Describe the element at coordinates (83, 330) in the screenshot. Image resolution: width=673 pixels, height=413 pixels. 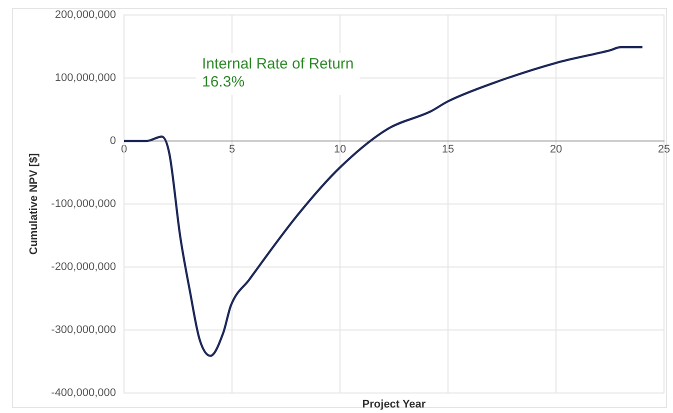
I see `y-tick-label: -300,000,000` at that location.